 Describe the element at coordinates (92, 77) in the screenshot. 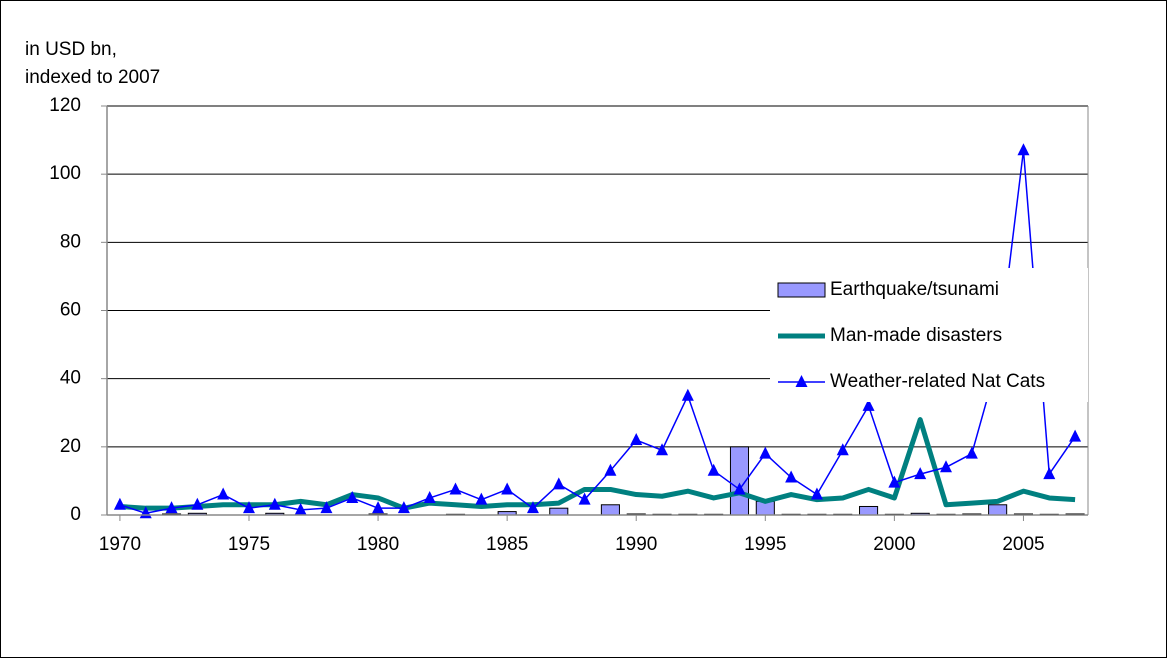

I see `y-axis-label: indexed to 2007` at that location.